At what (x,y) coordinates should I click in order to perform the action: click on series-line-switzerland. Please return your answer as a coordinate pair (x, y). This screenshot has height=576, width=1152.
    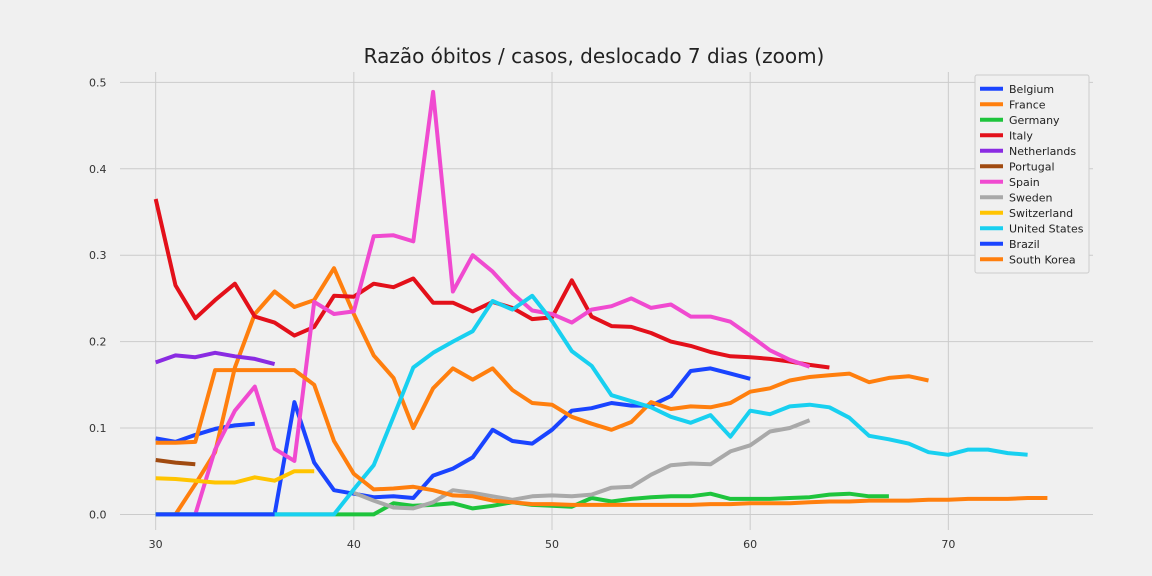
    Looking at the image, I should click on (235, 477).